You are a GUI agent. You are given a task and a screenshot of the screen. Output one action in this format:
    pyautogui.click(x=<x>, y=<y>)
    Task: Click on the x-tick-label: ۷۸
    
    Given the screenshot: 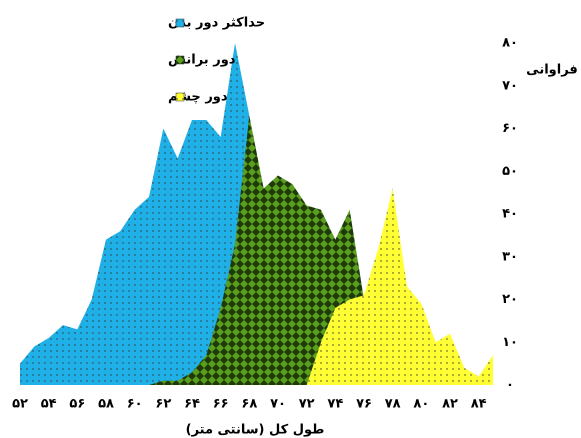 What is the action you would take?
    pyautogui.click(x=393, y=404)
    